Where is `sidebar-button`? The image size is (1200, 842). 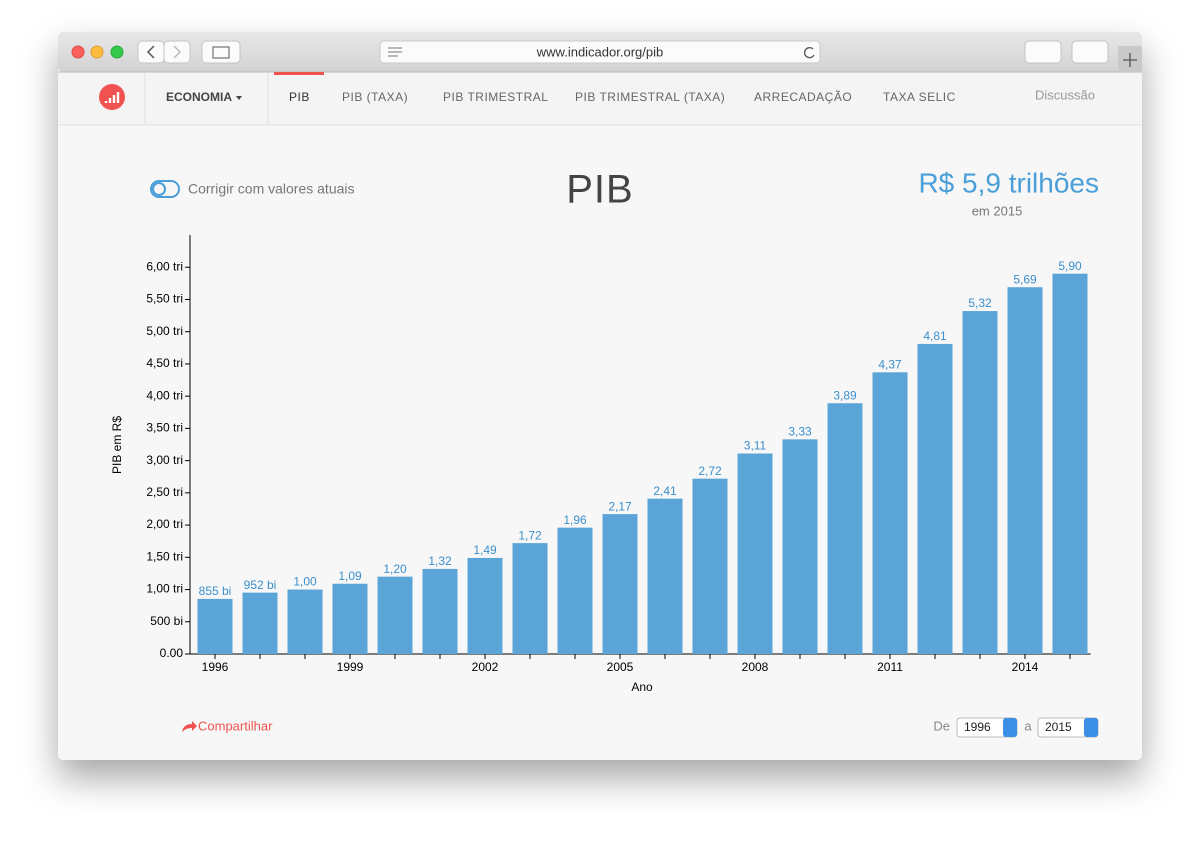 sidebar-button is located at coordinates (221, 52).